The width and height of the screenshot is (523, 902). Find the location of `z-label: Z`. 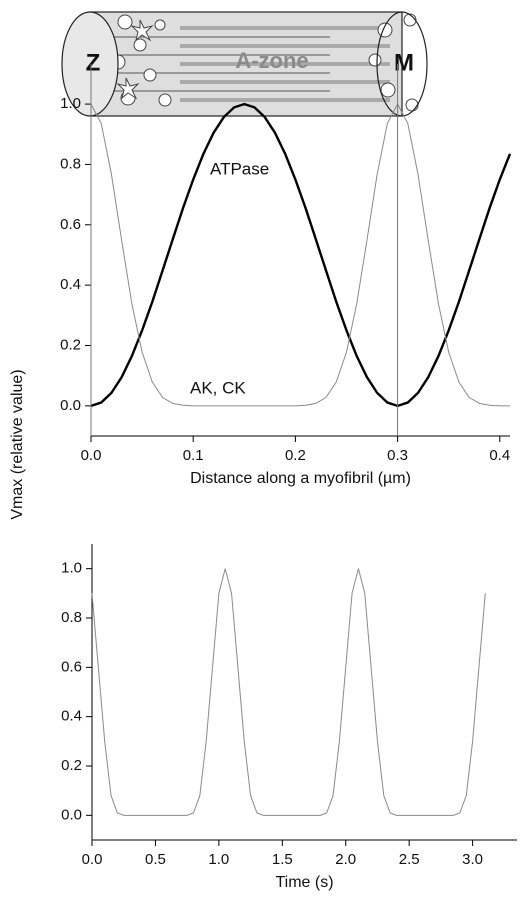

z-label: Z is located at coordinates (93, 62).